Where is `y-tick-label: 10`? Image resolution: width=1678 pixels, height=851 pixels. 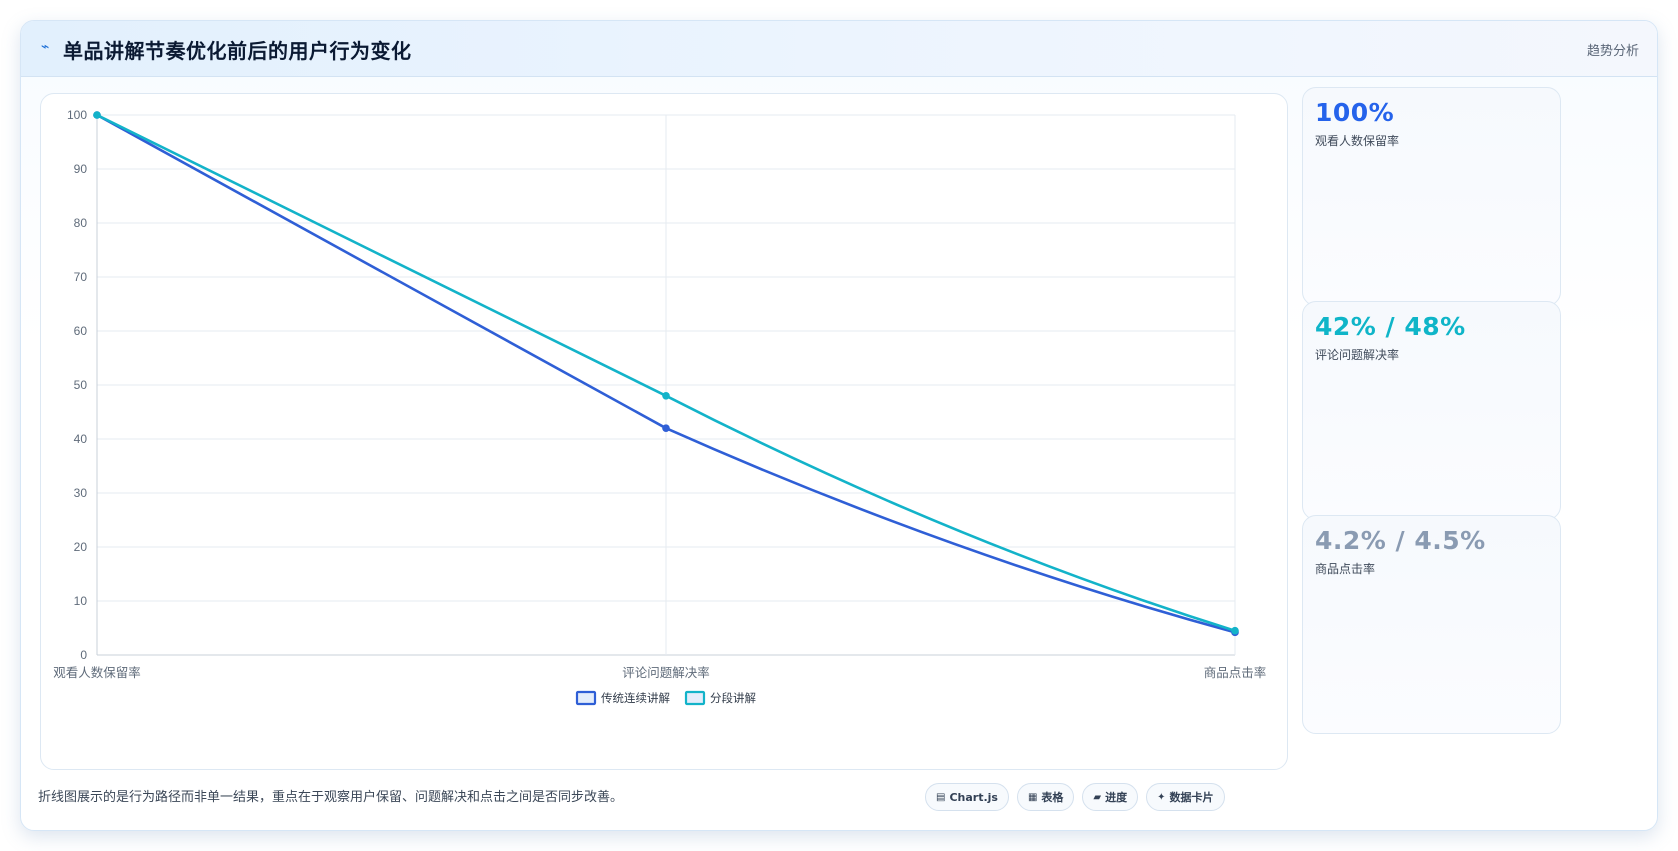
y-tick-label: 10 is located at coordinates (81, 601).